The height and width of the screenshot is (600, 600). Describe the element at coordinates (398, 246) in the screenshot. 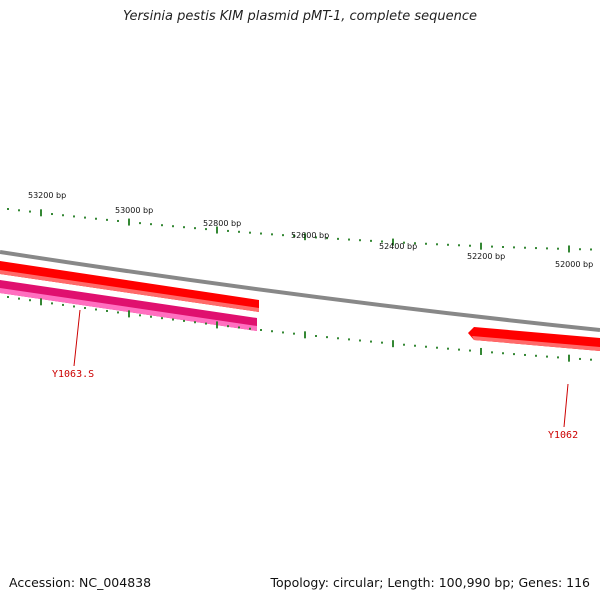

I see `ruler-label-52400: 52400 bp` at that location.